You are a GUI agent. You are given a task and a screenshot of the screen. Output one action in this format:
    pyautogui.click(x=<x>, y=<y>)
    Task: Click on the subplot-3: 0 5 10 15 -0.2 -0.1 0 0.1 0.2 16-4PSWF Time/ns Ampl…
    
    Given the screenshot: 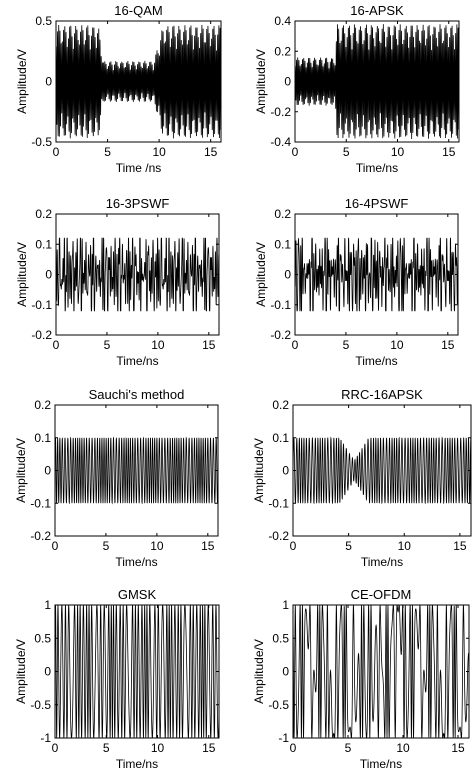 What is the action you would take?
    pyautogui.click(x=356, y=282)
    